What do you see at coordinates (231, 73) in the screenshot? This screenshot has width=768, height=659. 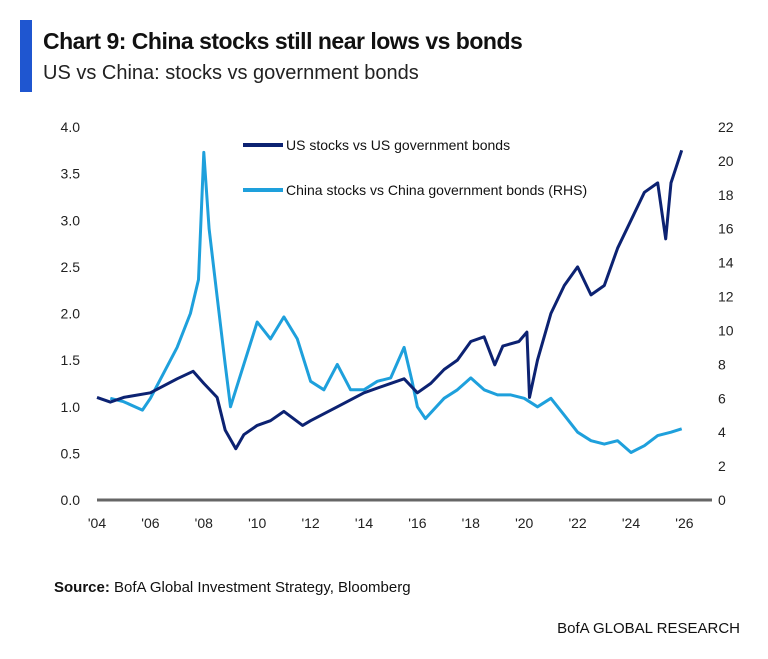 I see `chart-subtitle: US vs China: stocks vs government bonds` at bounding box center [231, 73].